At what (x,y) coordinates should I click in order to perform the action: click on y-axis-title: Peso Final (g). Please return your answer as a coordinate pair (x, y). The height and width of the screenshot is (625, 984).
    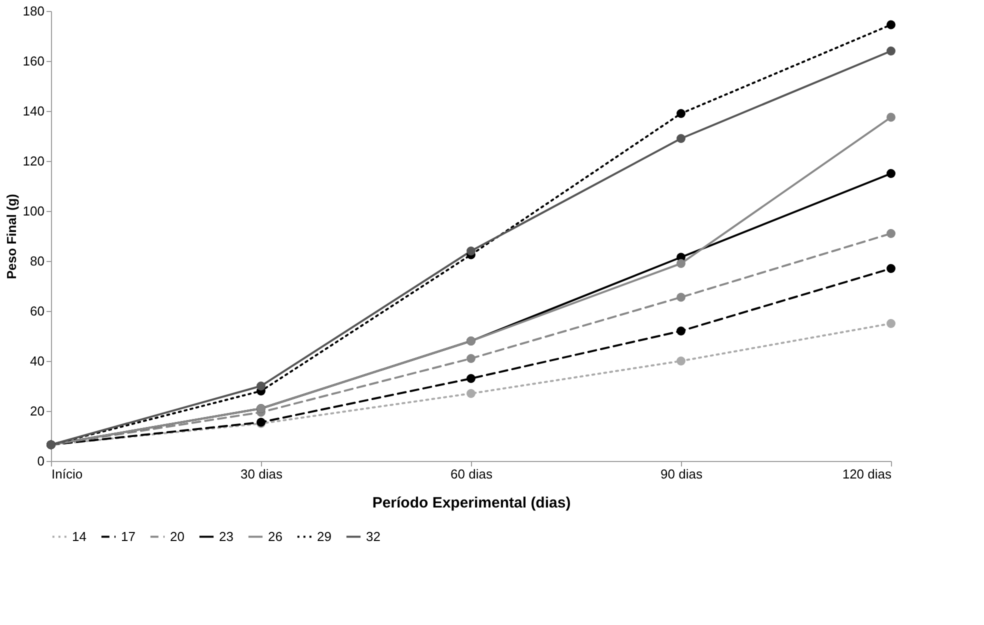
    Looking at the image, I should click on (11, 237).